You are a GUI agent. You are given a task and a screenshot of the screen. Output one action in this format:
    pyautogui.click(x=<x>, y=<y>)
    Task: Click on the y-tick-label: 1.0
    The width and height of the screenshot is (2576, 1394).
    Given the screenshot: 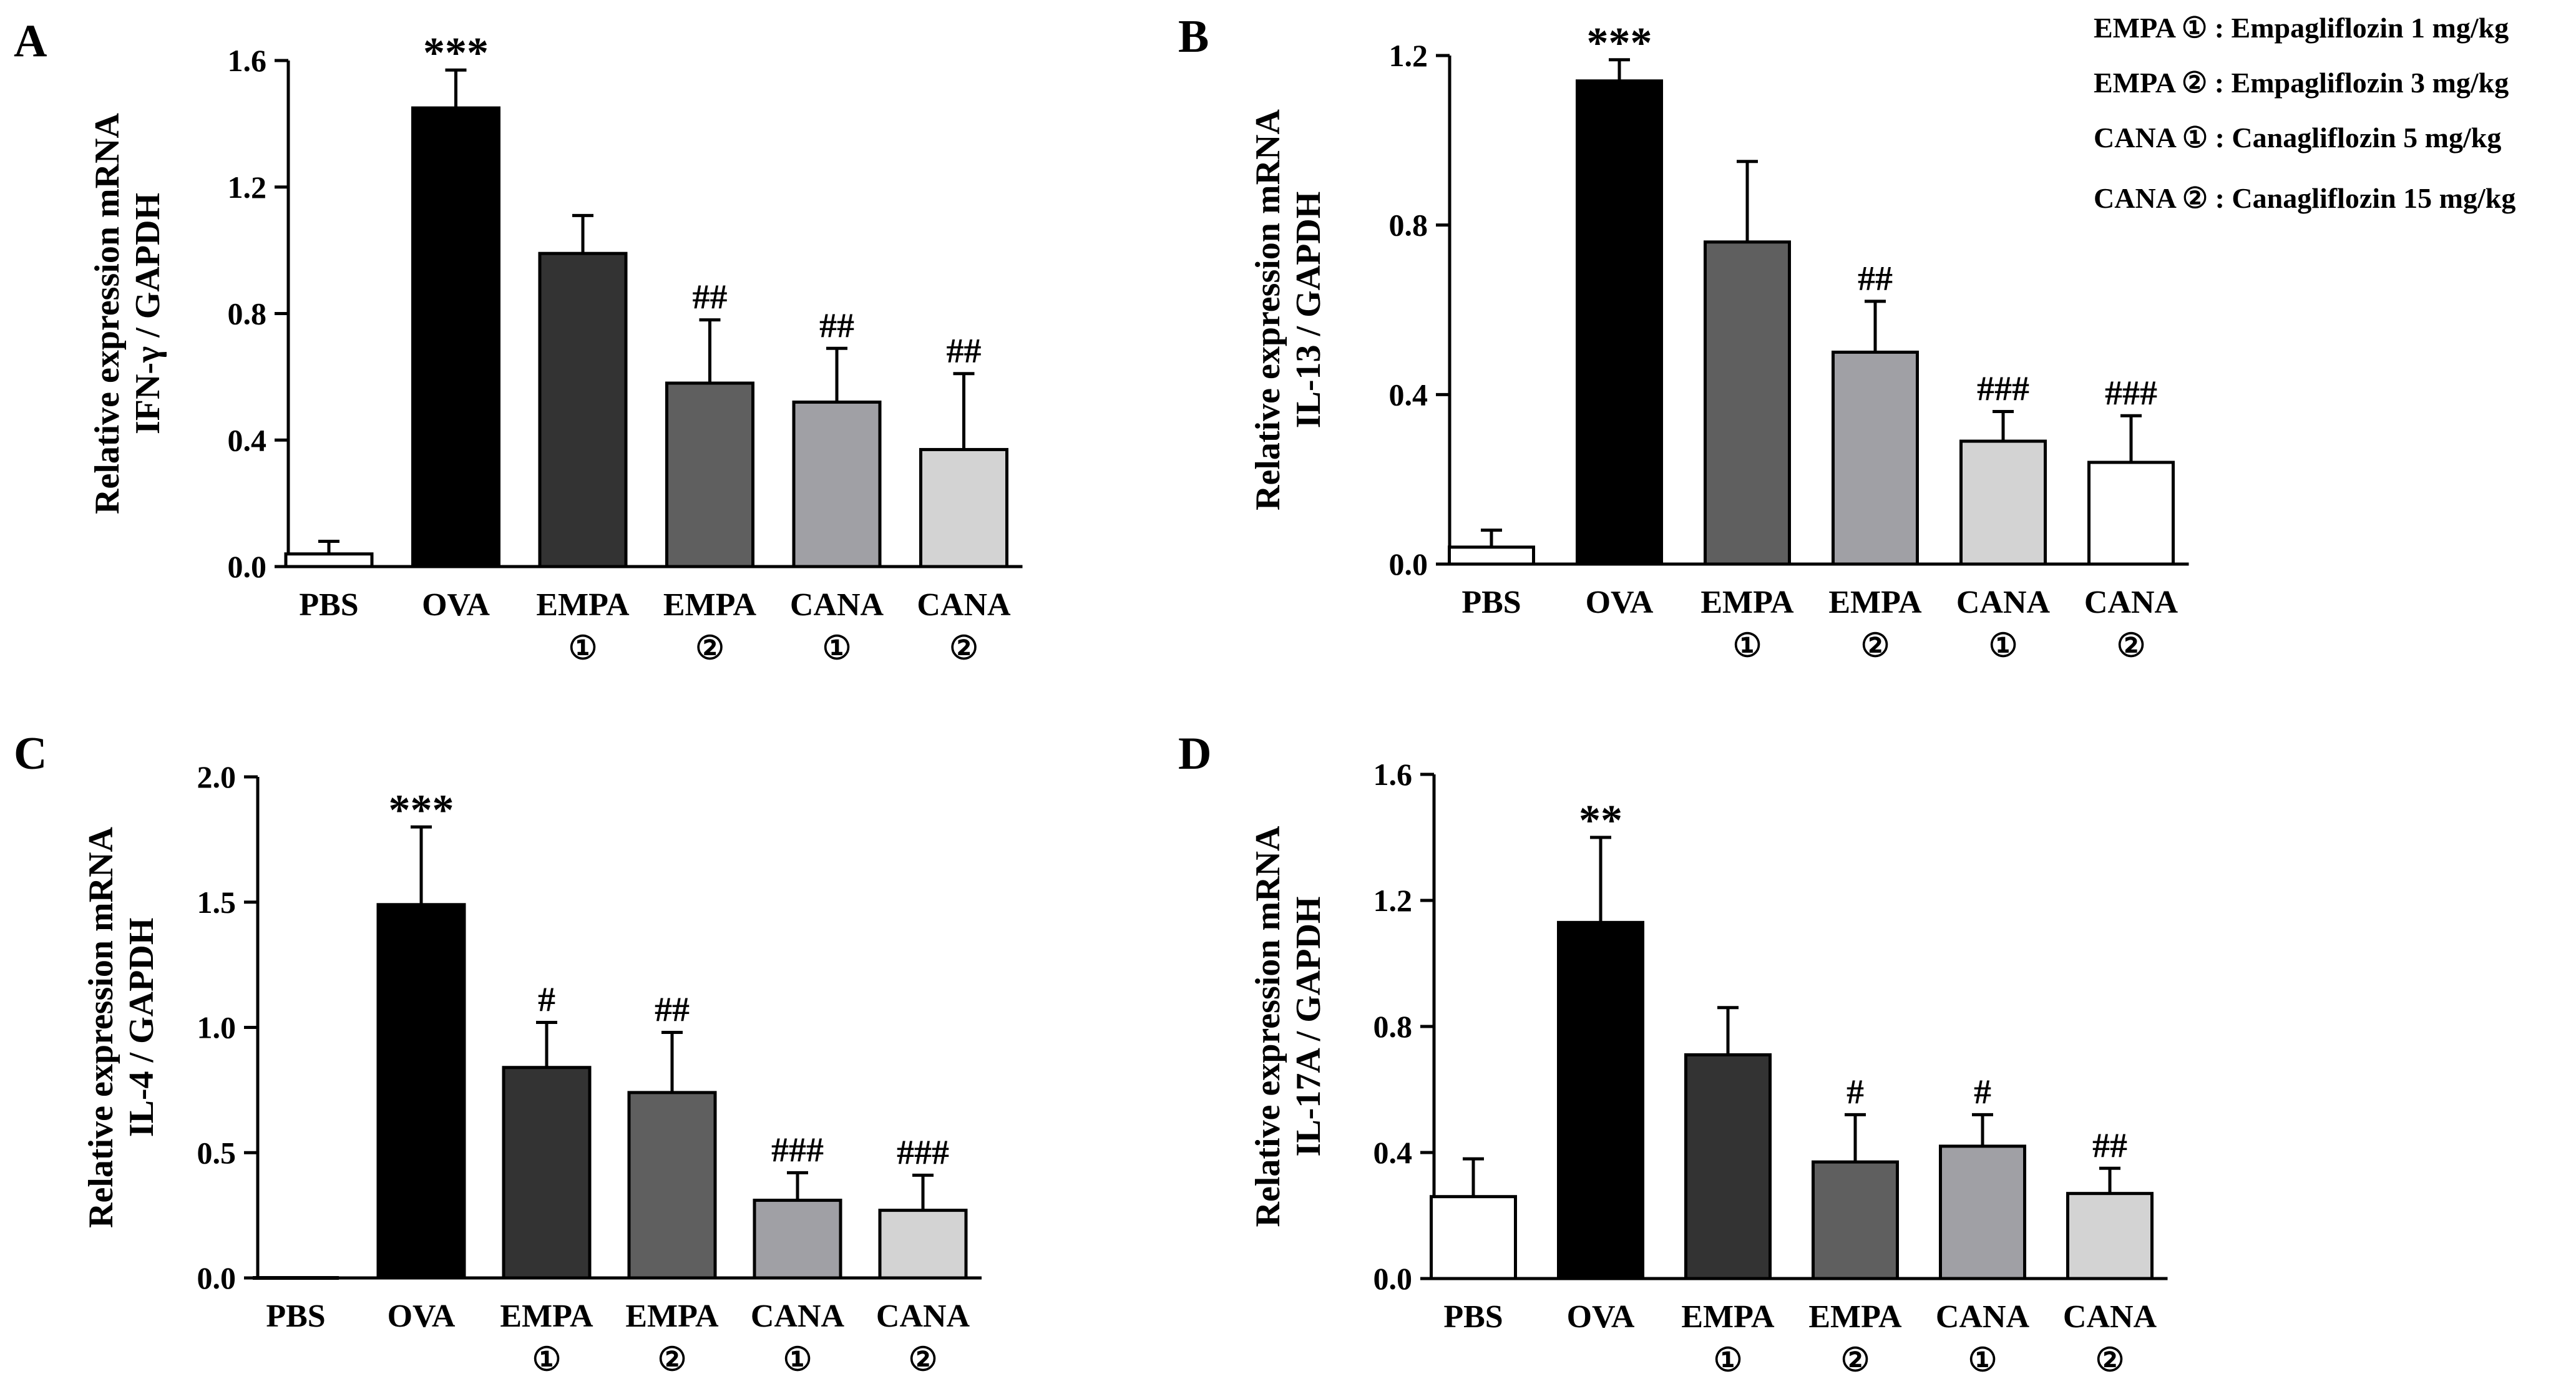 What is the action you would take?
    pyautogui.click(x=217, y=1027)
    